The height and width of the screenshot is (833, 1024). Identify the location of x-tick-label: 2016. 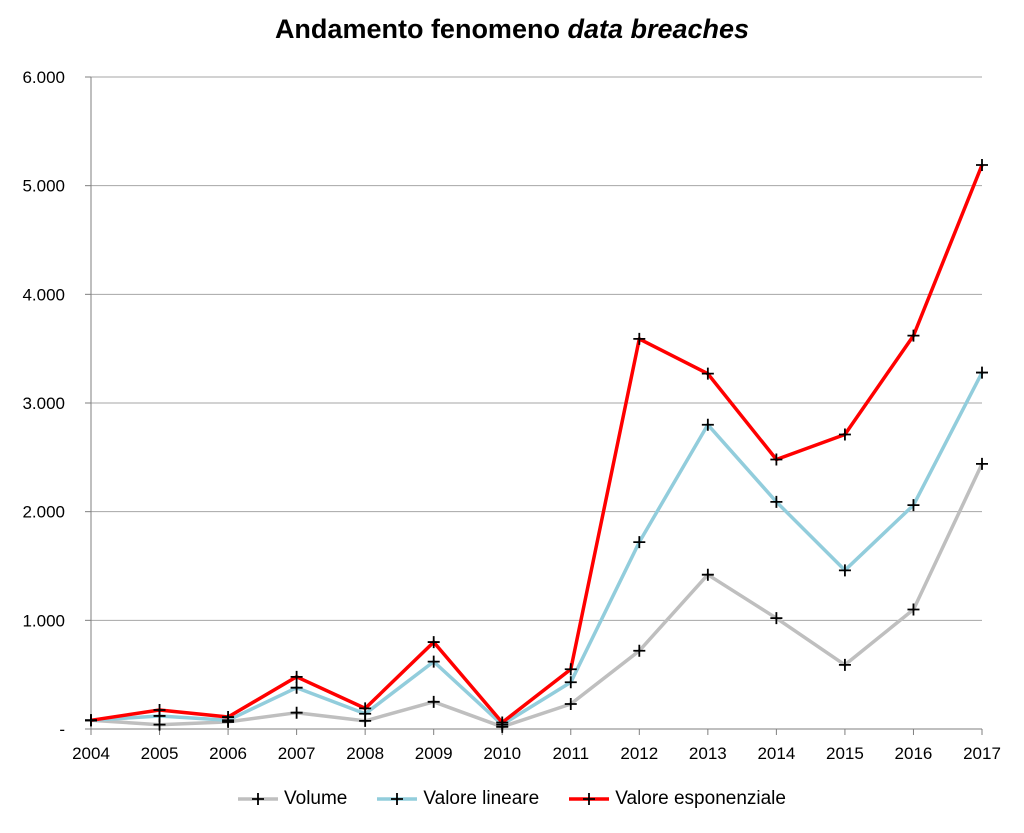
(914, 753).